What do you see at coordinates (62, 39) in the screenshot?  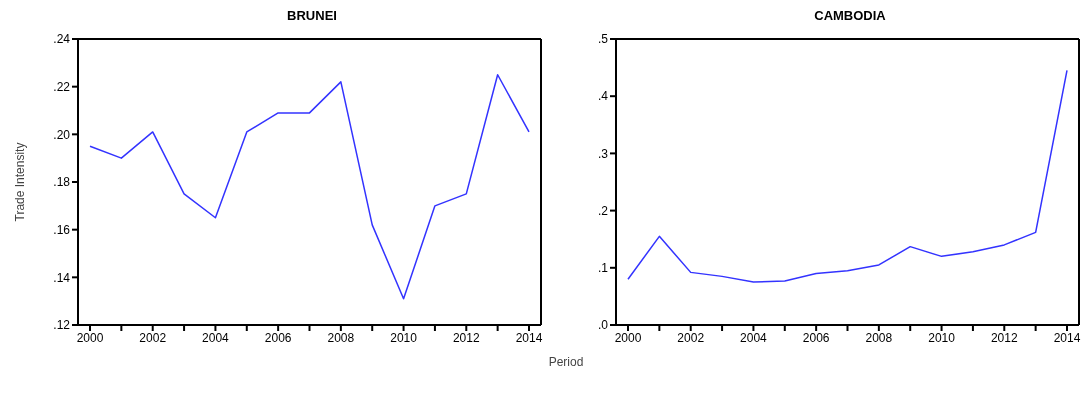 I see `y-tick-label: .24` at bounding box center [62, 39].